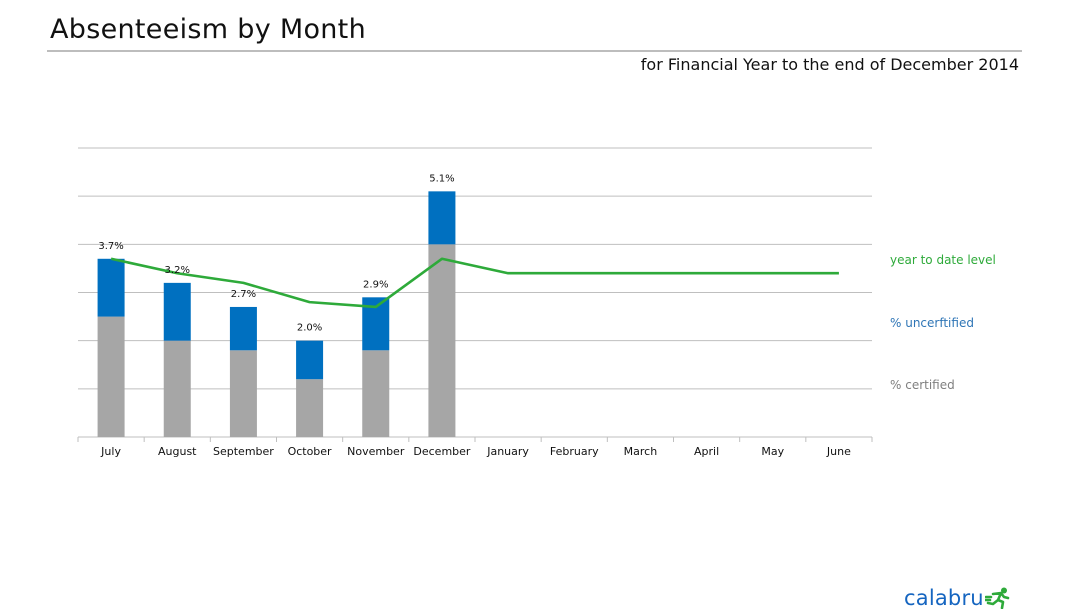 This screenshot has height=610, width=1073. I want to click on x-tick-label: January, so click(507, 451).